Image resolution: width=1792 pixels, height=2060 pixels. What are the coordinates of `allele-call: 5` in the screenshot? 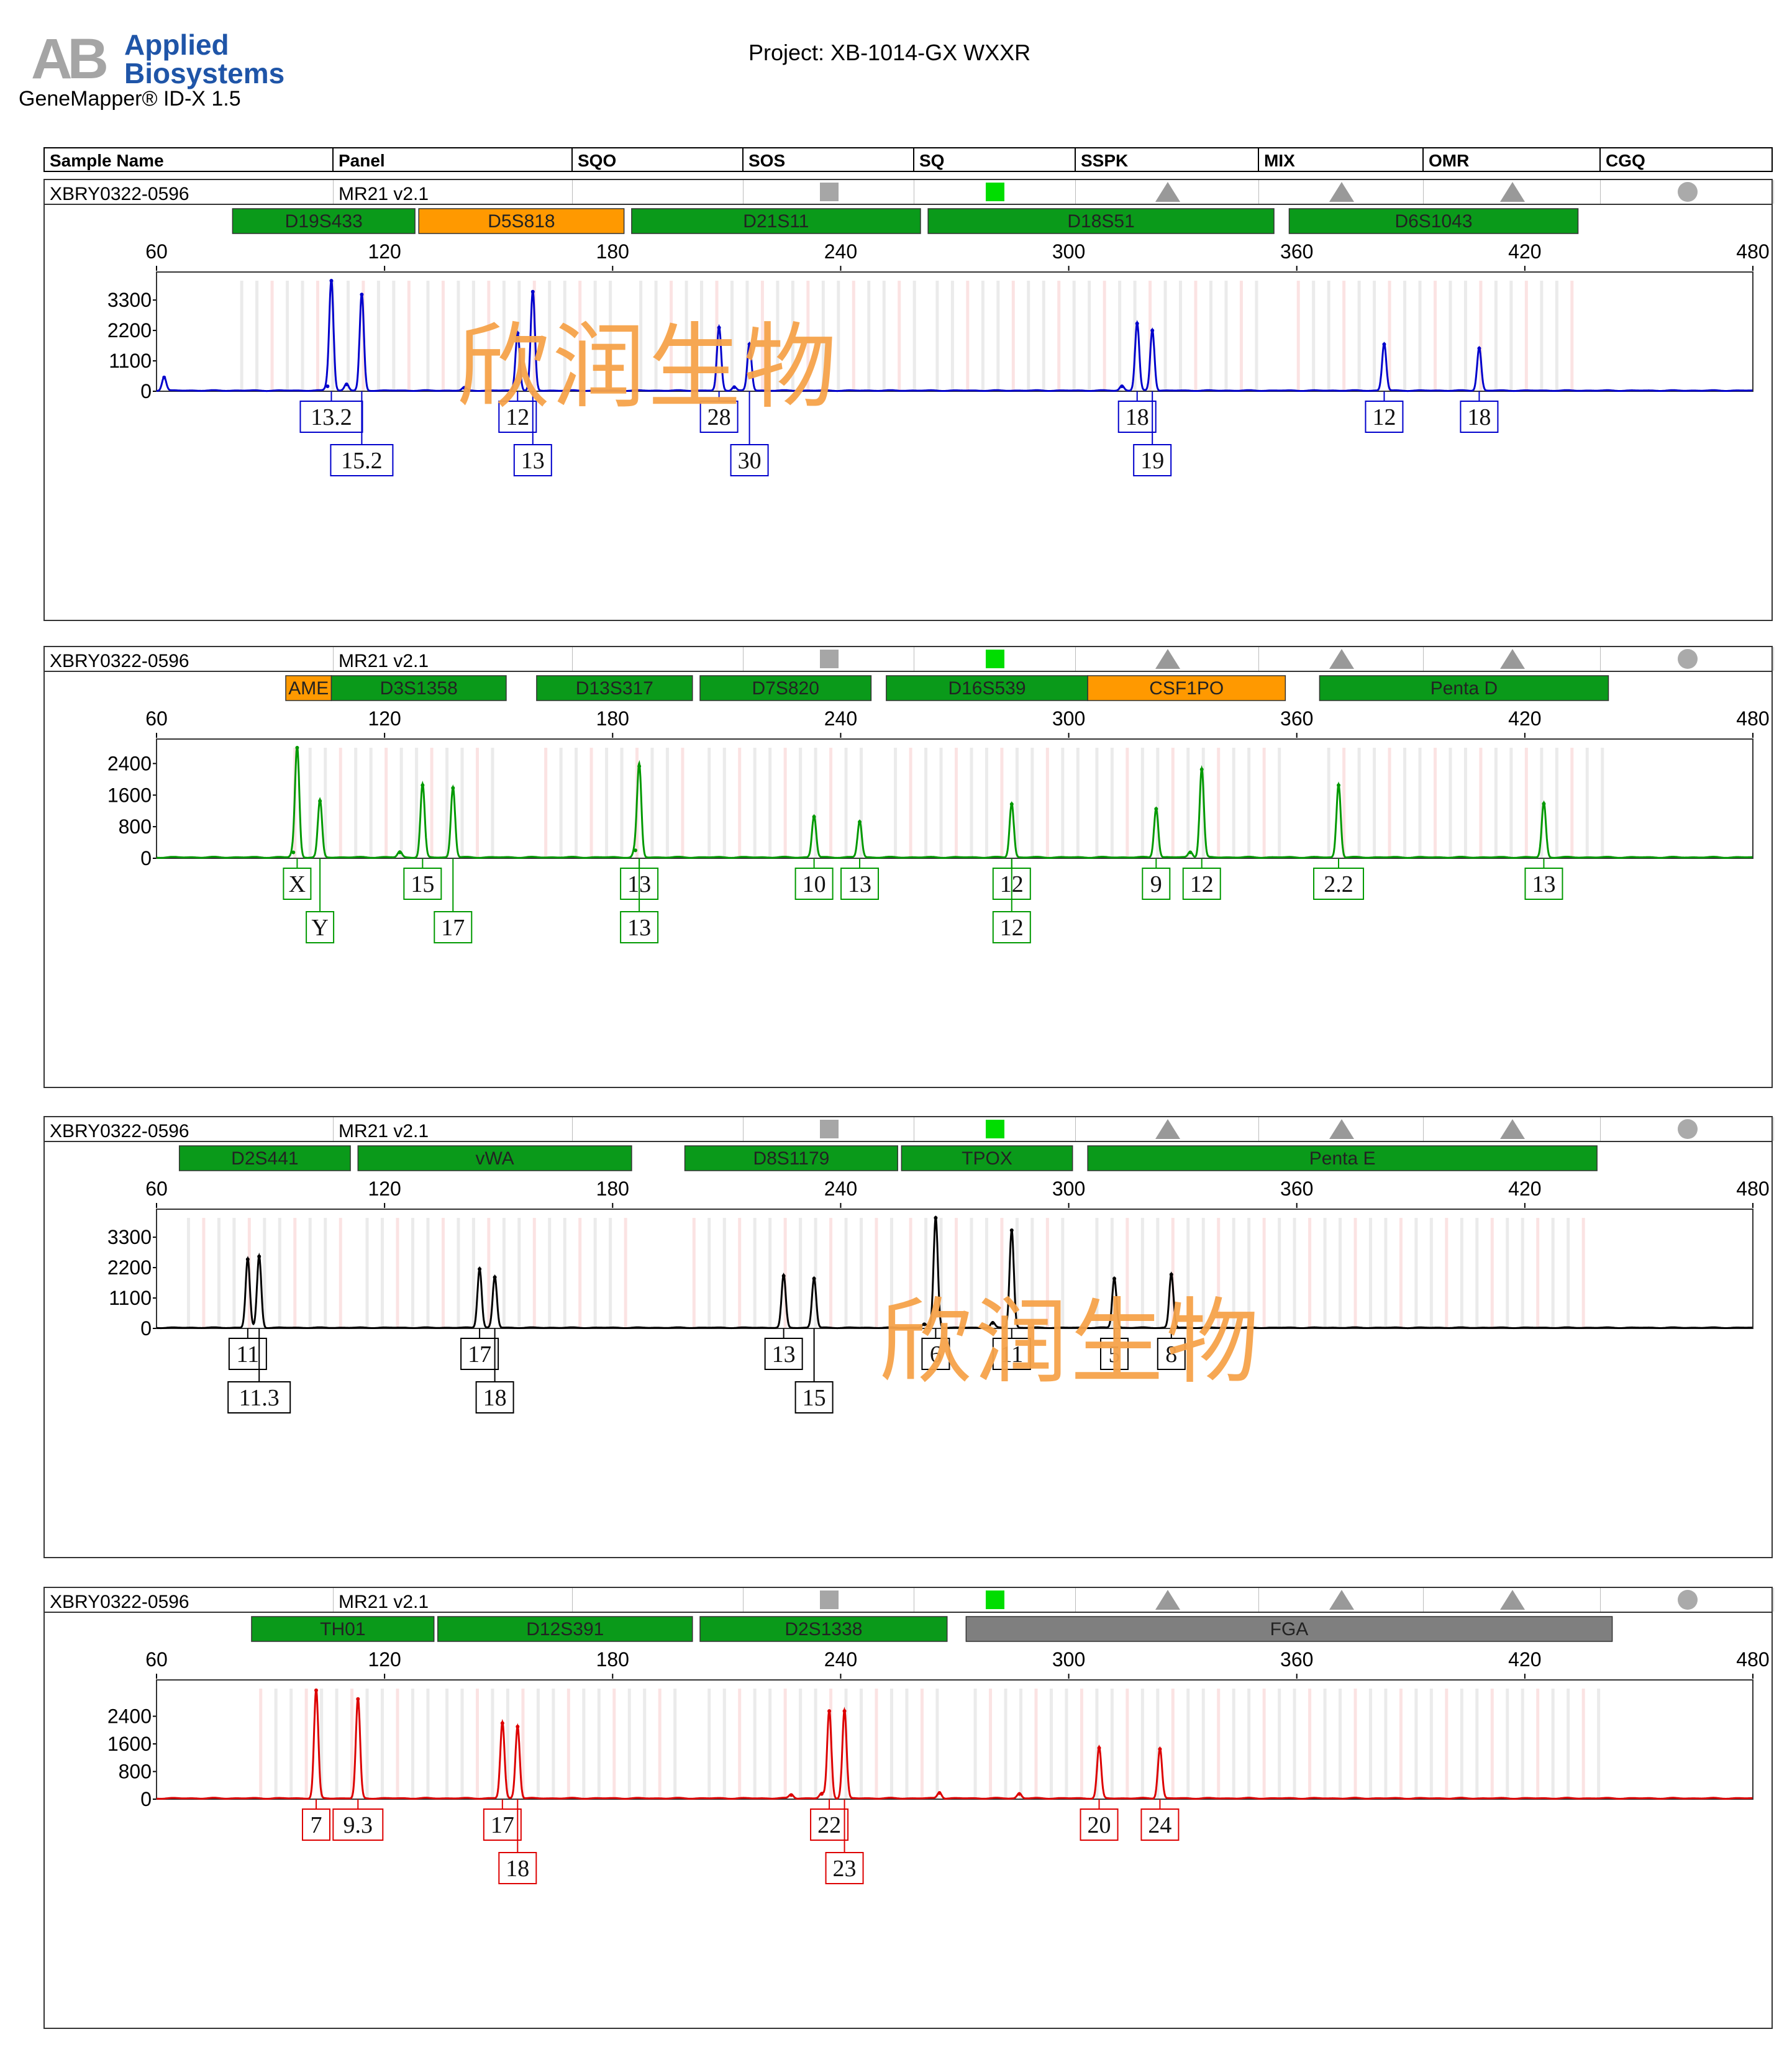 It's located at (1114, 1349).